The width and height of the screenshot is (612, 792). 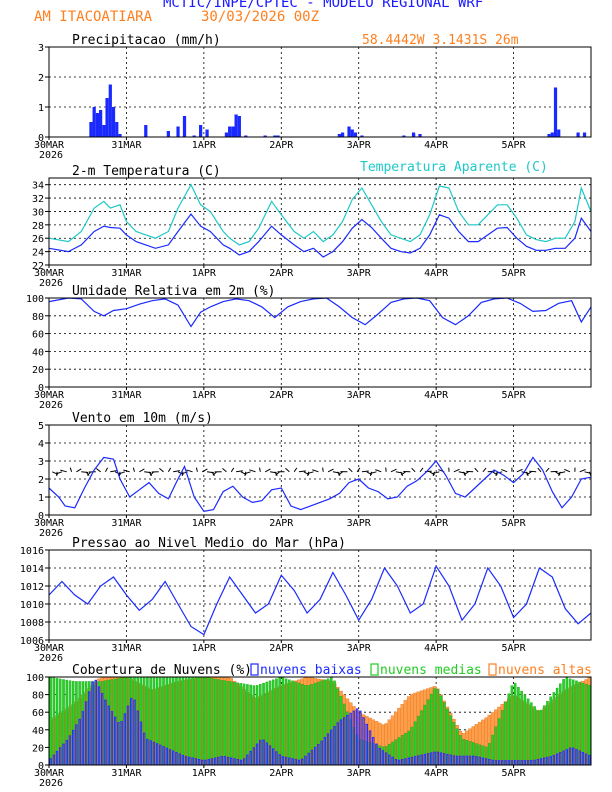 What do you see at coordinates (320, 235) in the screenshot?
I see `series-line` at bounding box center [320, 235].